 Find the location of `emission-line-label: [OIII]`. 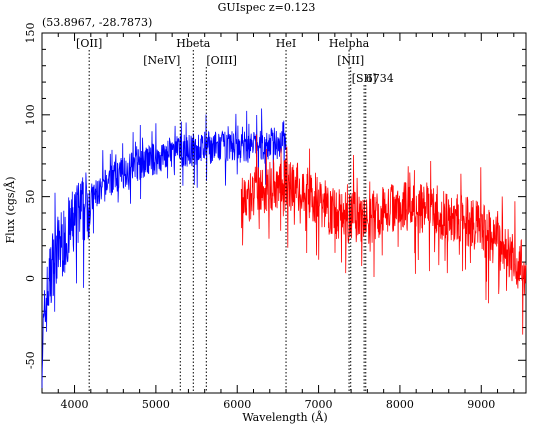

emission-line-label: [OIII] is located at coordinates (221, 60).